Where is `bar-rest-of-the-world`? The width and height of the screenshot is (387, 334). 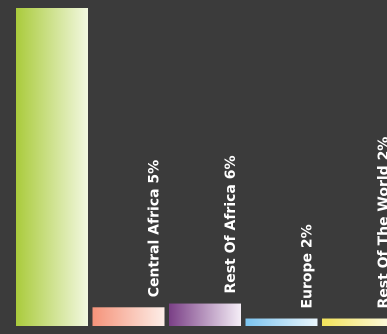 bar-rest-of-the-world is located at coordinates (354, 322).